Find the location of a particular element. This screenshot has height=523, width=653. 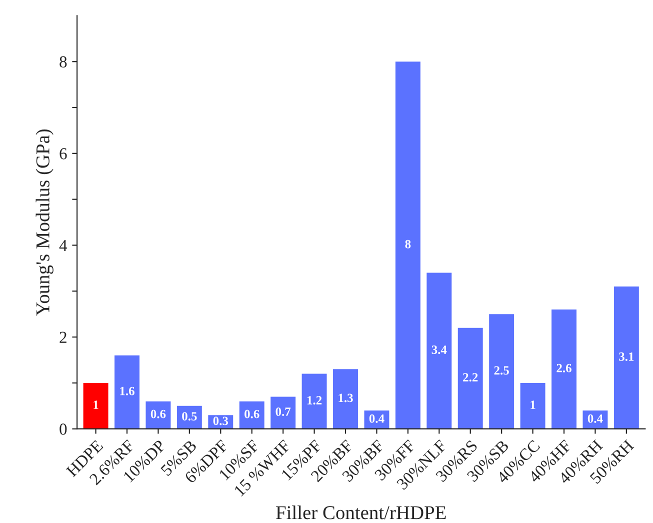

data-label: 8 is located at coordinates (408, 244).